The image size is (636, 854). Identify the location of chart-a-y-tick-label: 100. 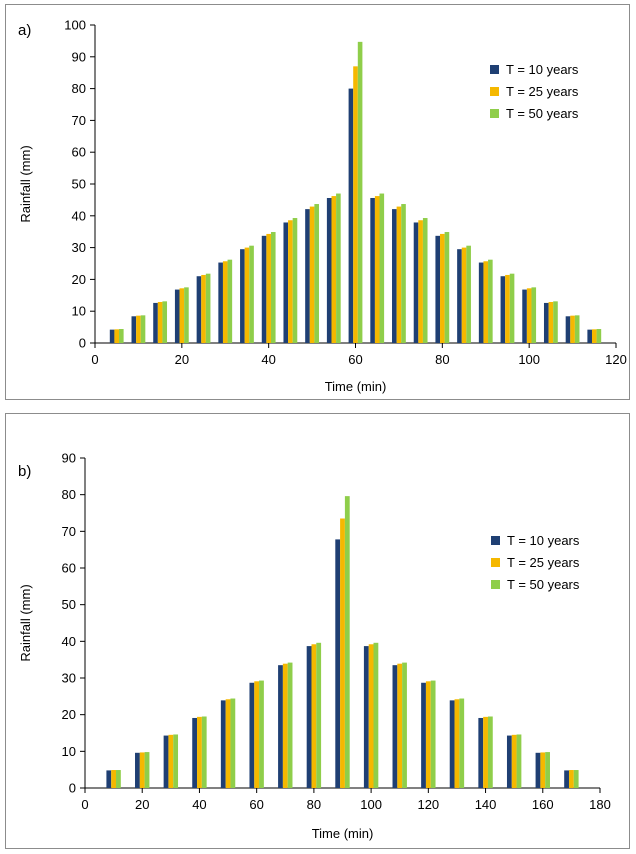
(75, 25).